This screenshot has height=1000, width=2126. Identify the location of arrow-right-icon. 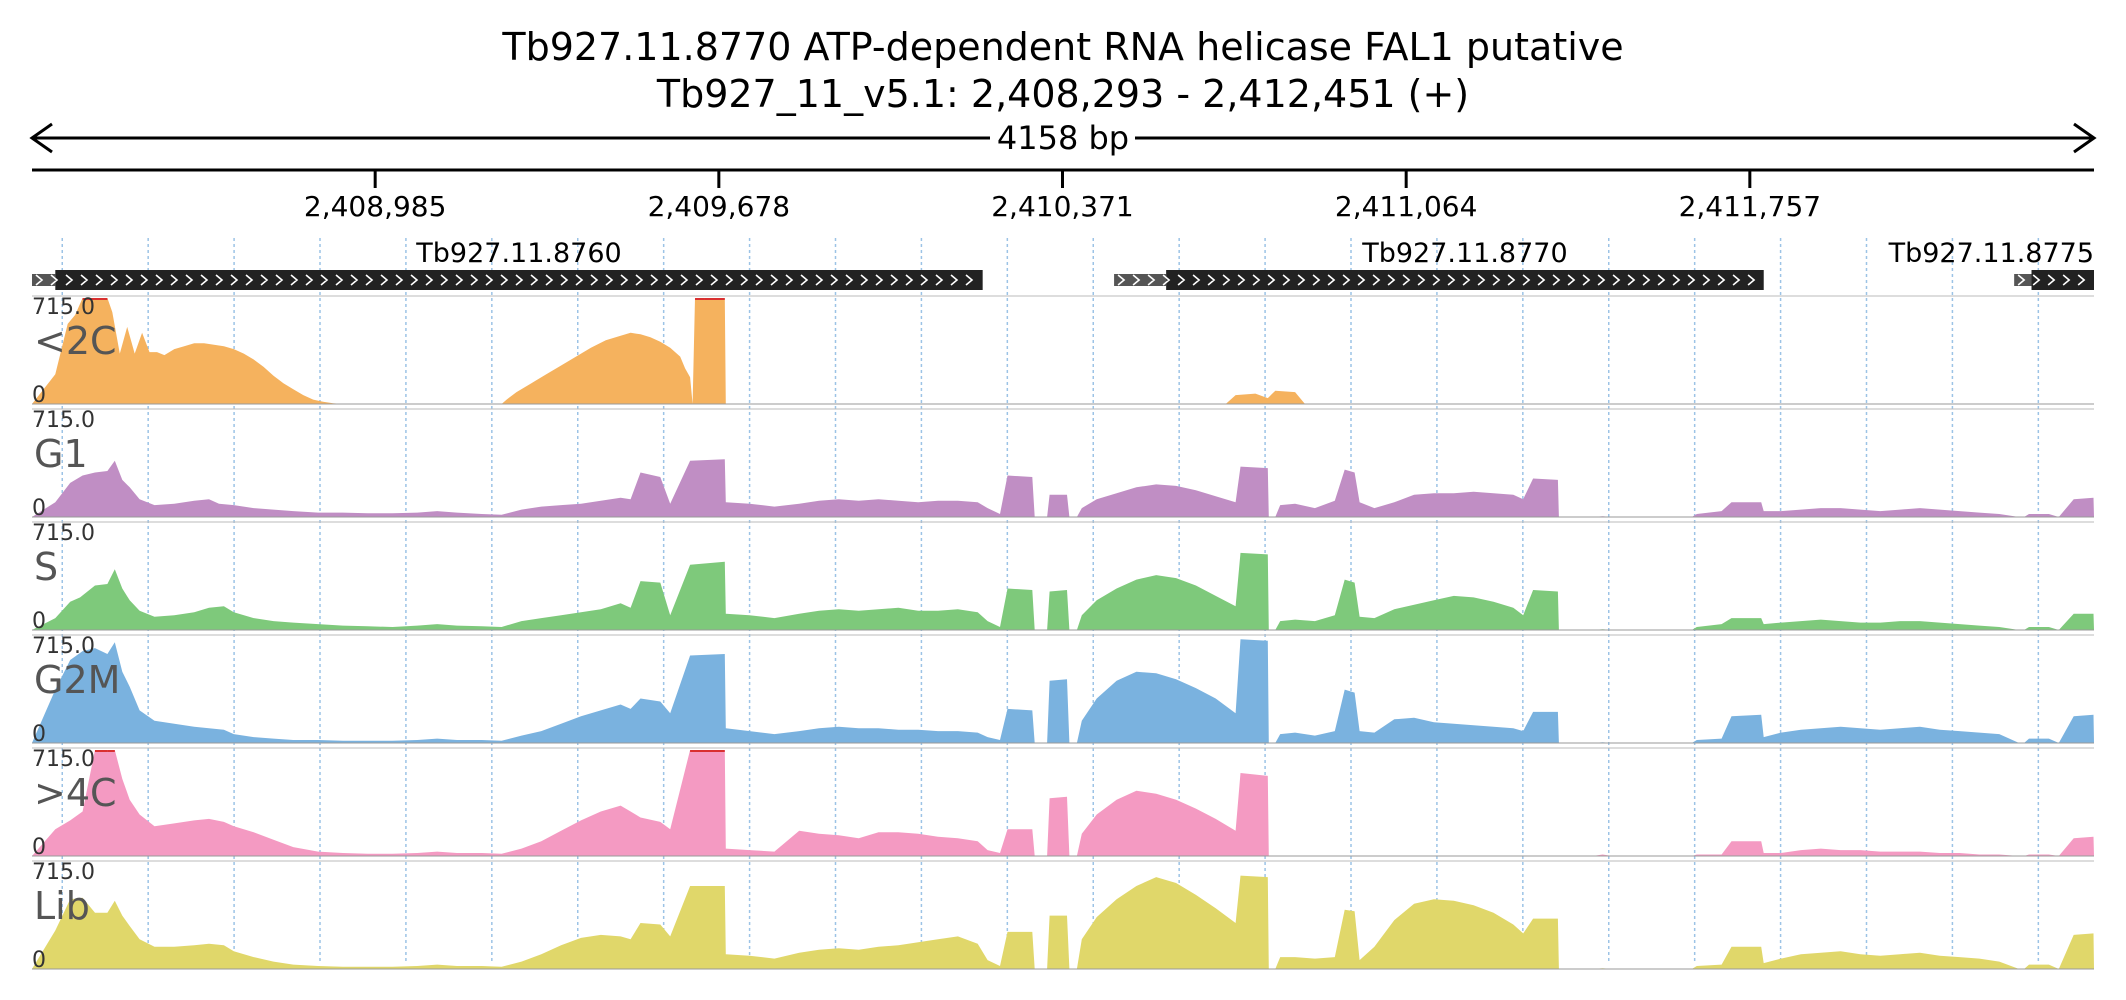
(2085, 138).